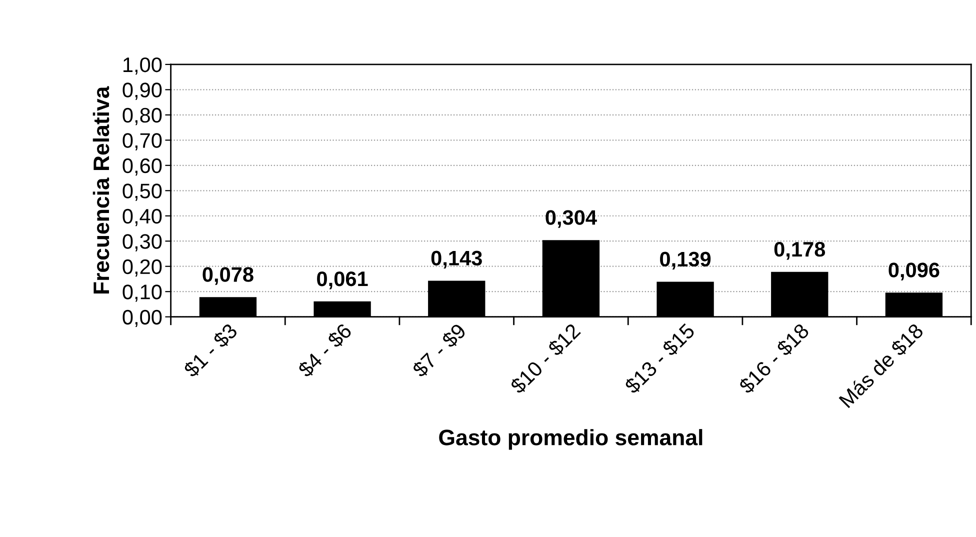  I want to click on data-label: 0,078, so click(228, 276).